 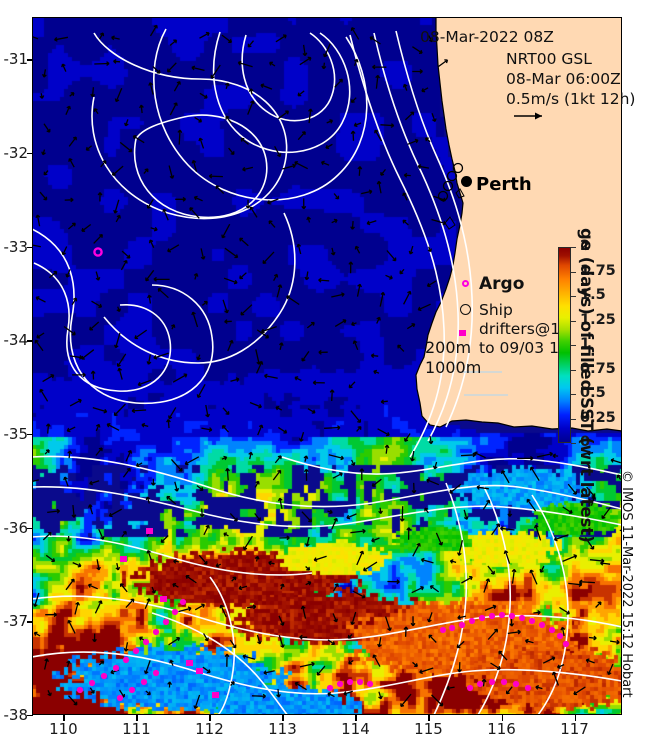 I want to click on x-tick-117: 117, so click(x=574, y=729).